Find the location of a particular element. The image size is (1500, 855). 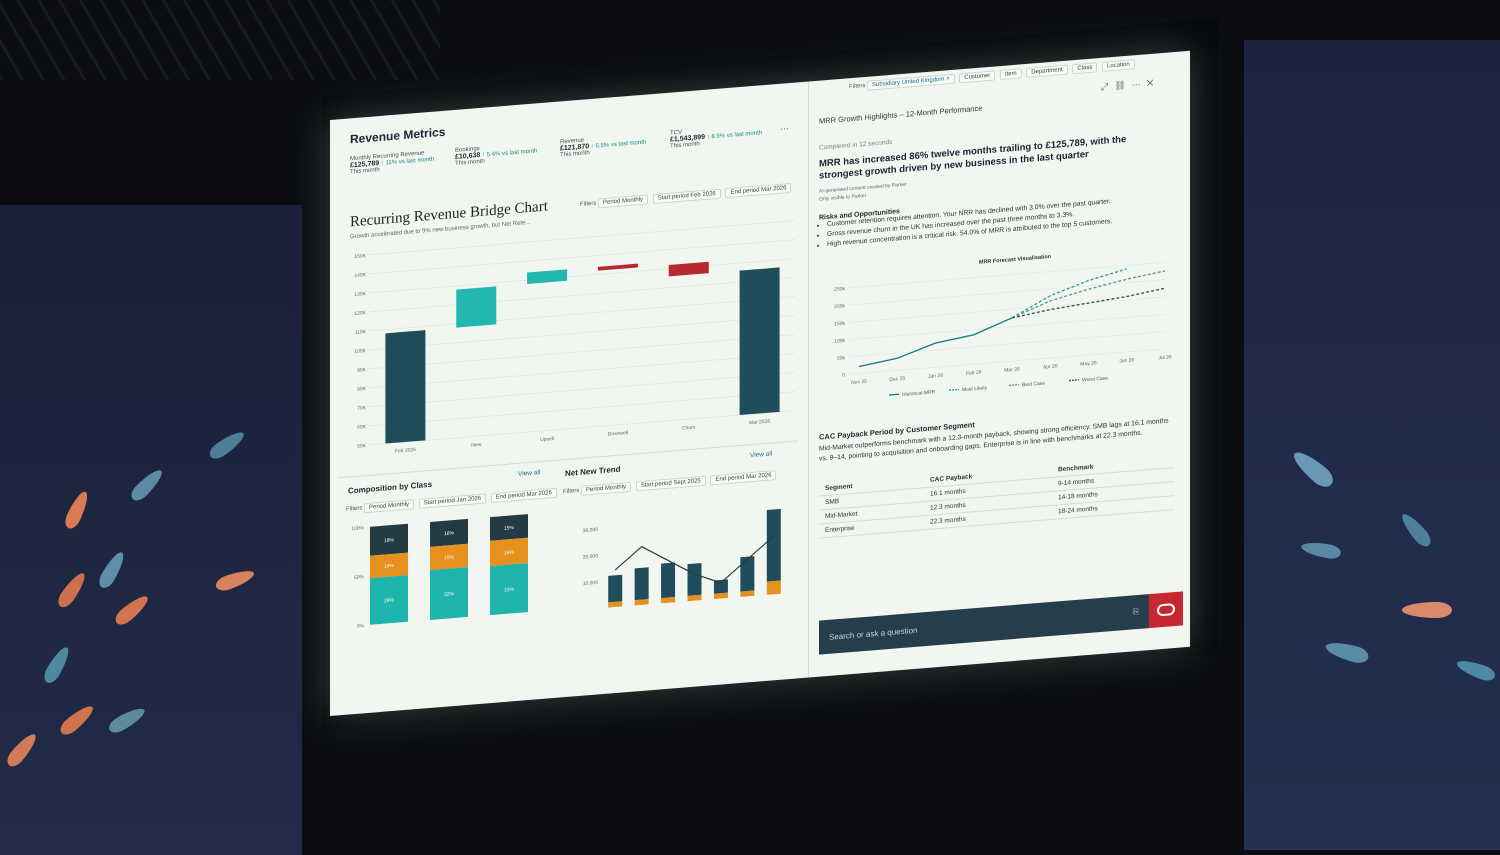

filter-start-period: Start period Feb 2026 is located at coordinates (686, 196).